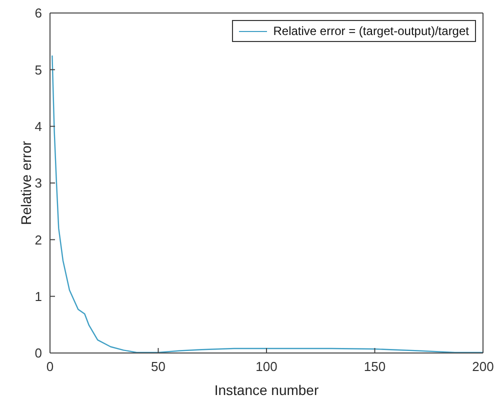  What do you see at coordinates (50, 366) in the screenshot?
I see `x-tick-label: 0` at bounding box center [50, 366].